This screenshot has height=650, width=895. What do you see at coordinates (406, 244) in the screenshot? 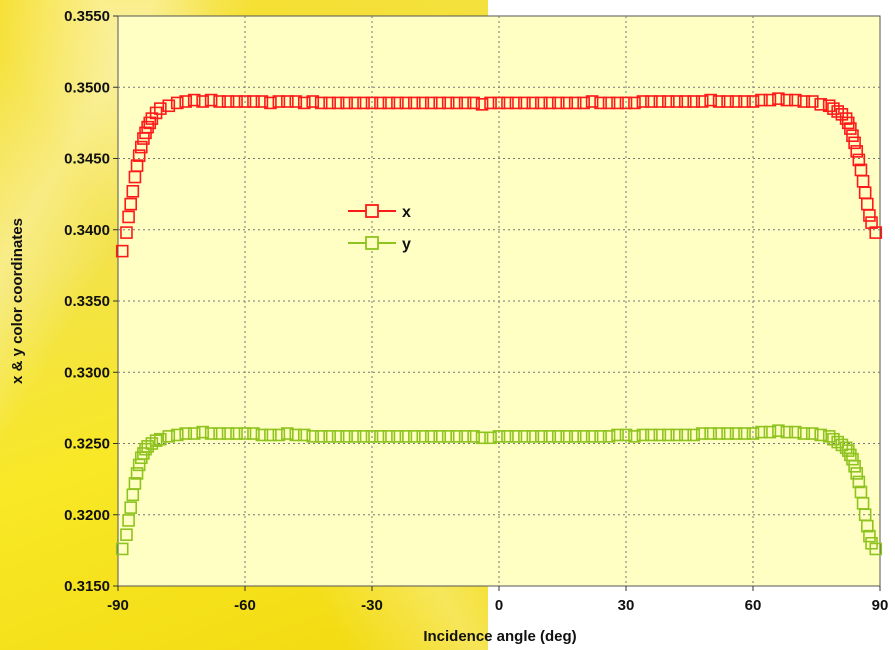
I see `legend-label: y` at bounding box center [406, 244].